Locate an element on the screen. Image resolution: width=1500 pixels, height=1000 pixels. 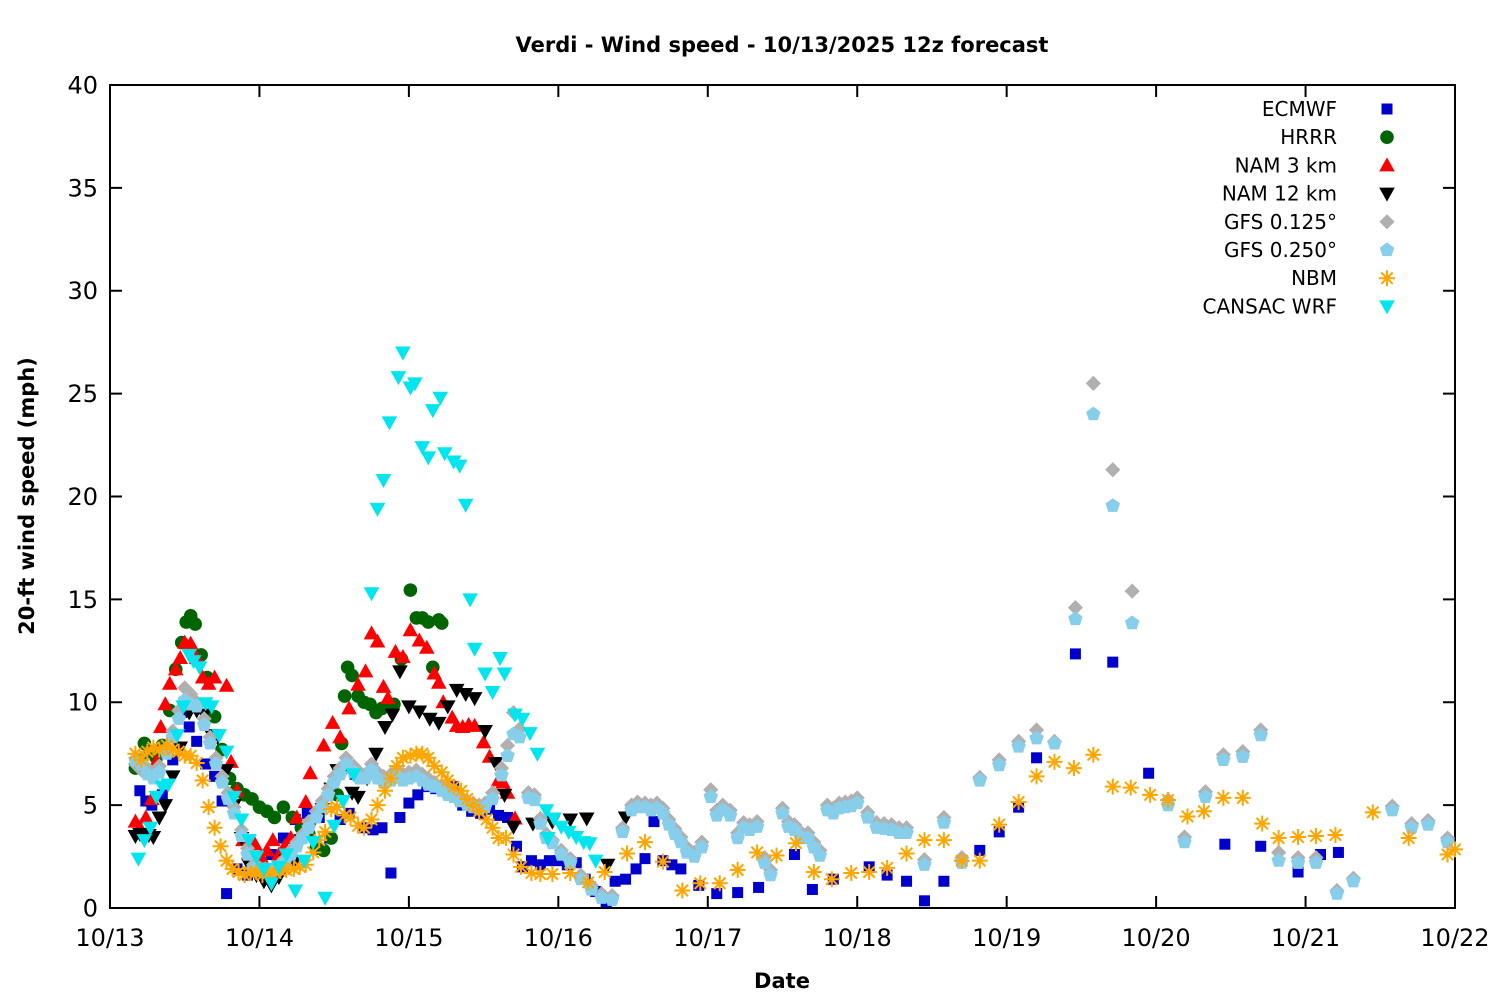
legend-marker-triangle-up is located at coordinates (1387, 164).